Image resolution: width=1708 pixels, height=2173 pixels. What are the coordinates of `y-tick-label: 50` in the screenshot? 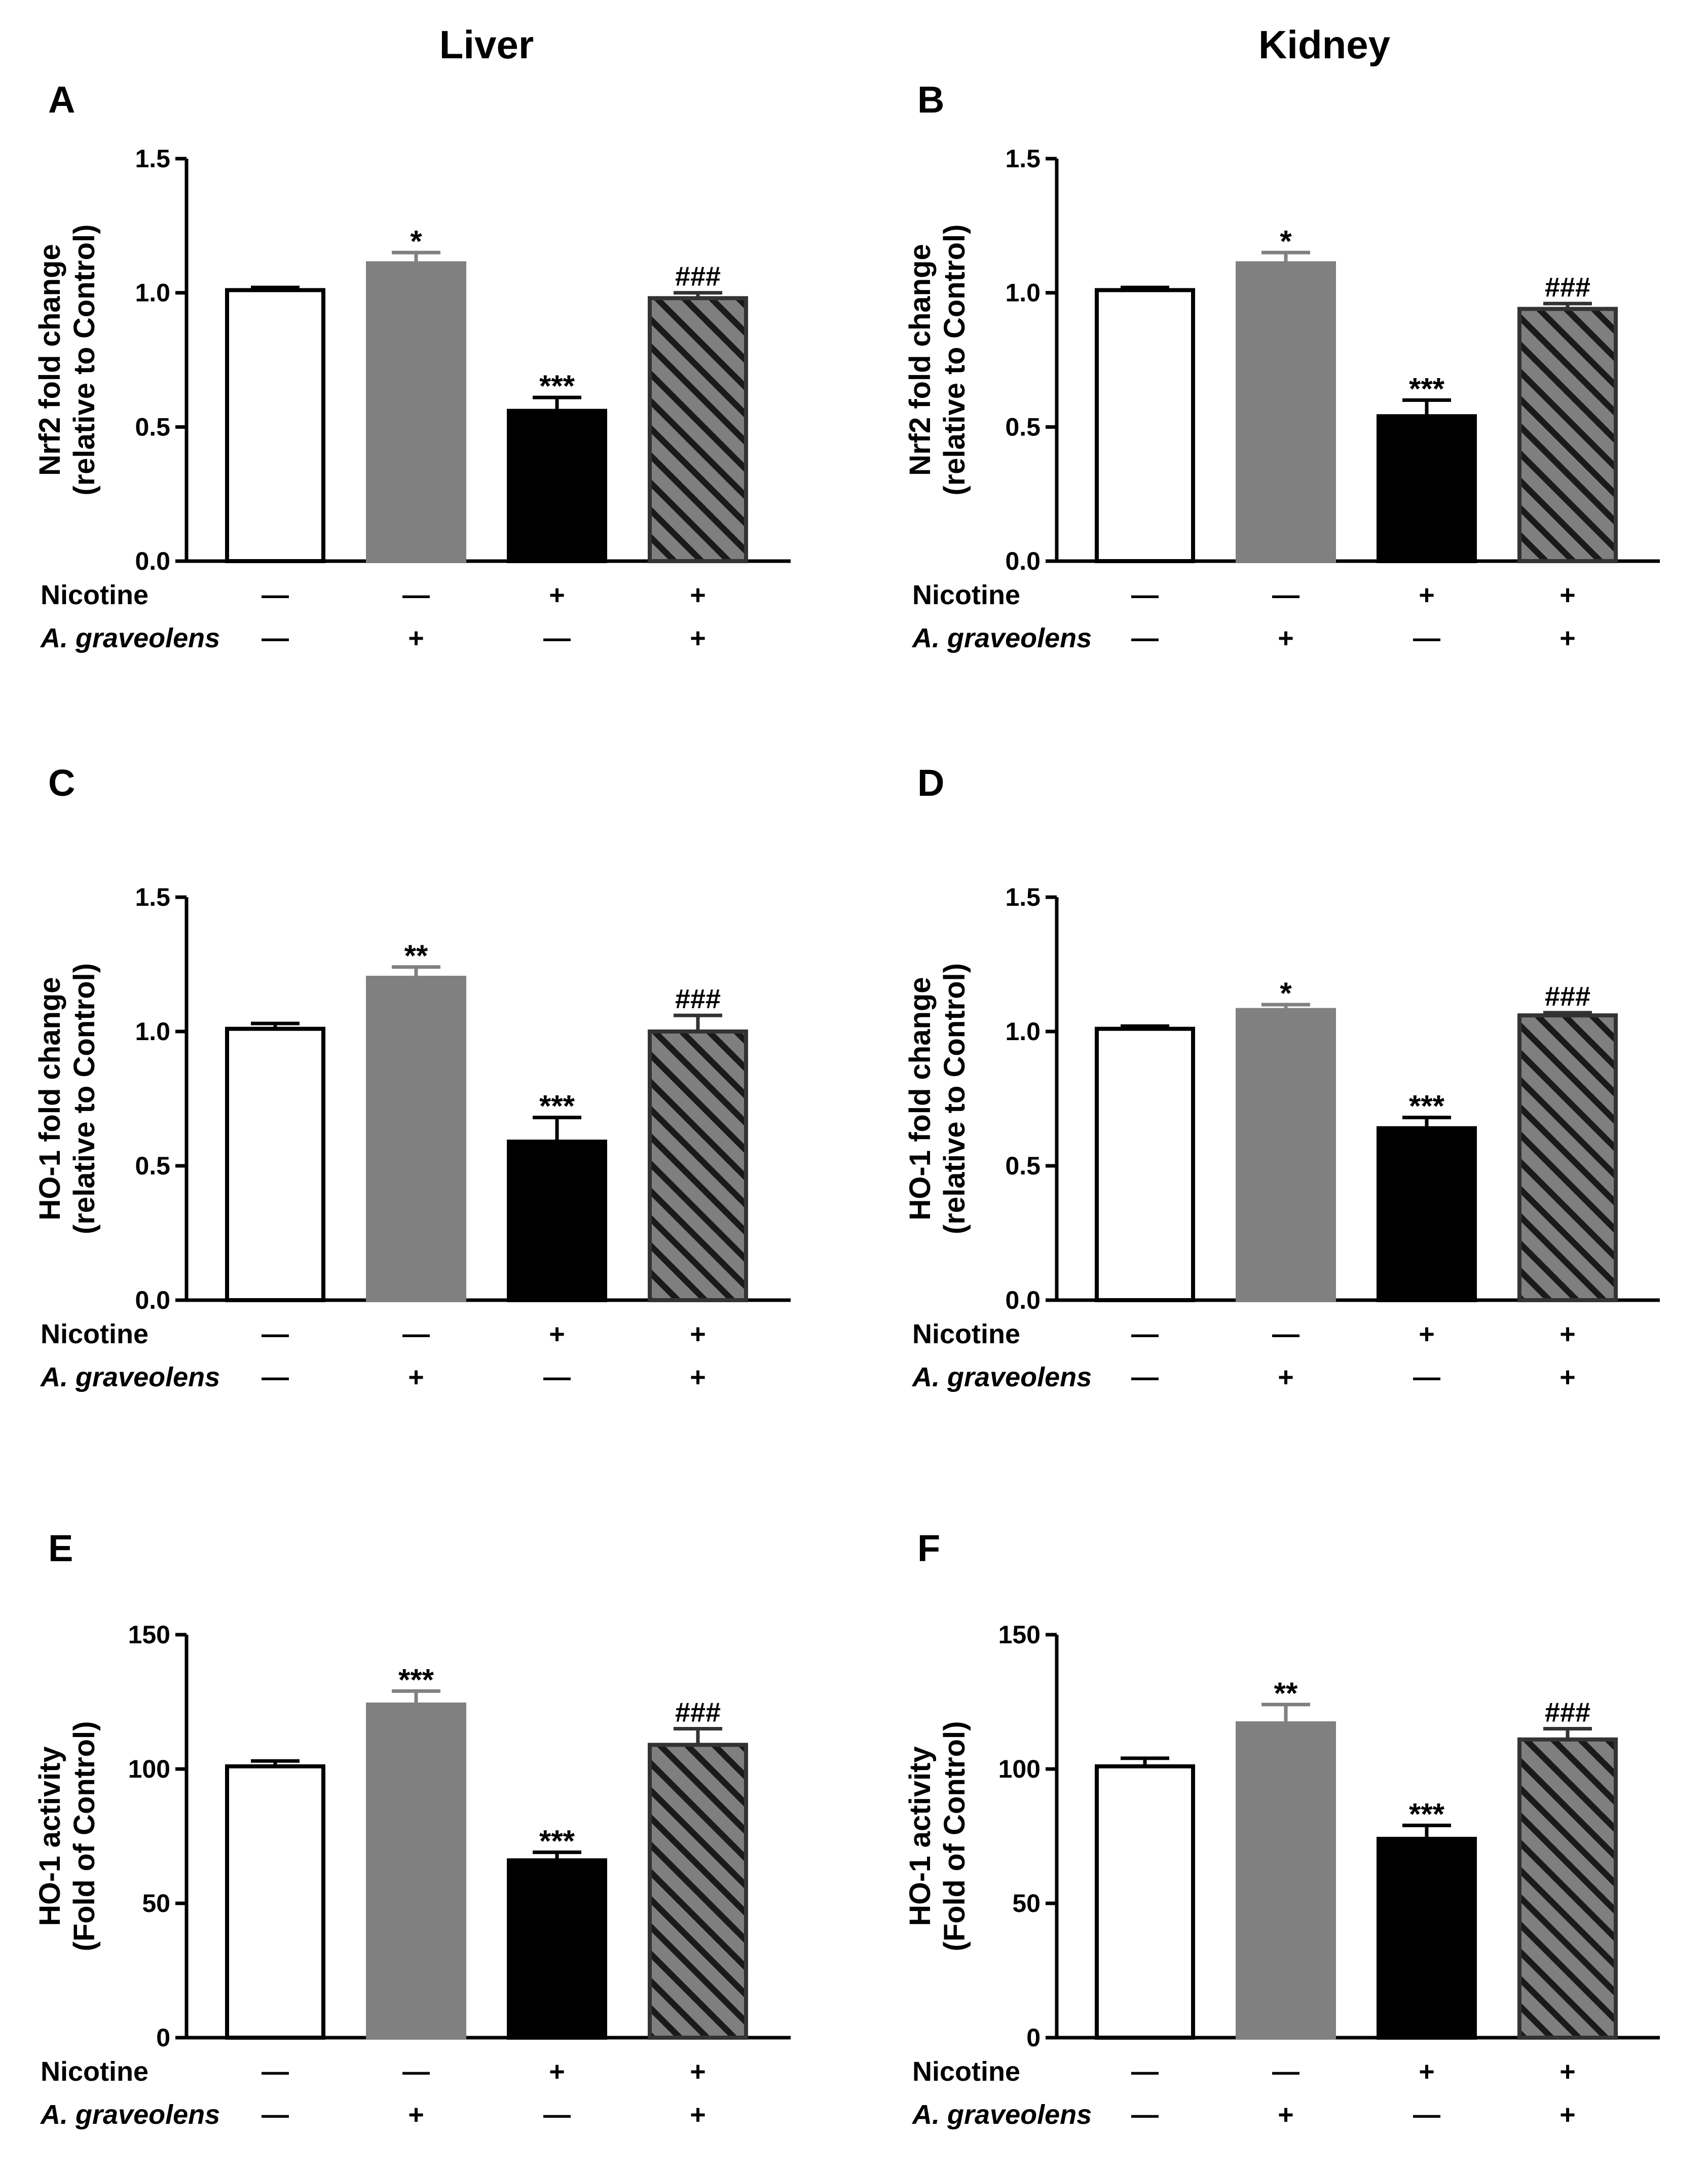 It's located at (1027, 1903).